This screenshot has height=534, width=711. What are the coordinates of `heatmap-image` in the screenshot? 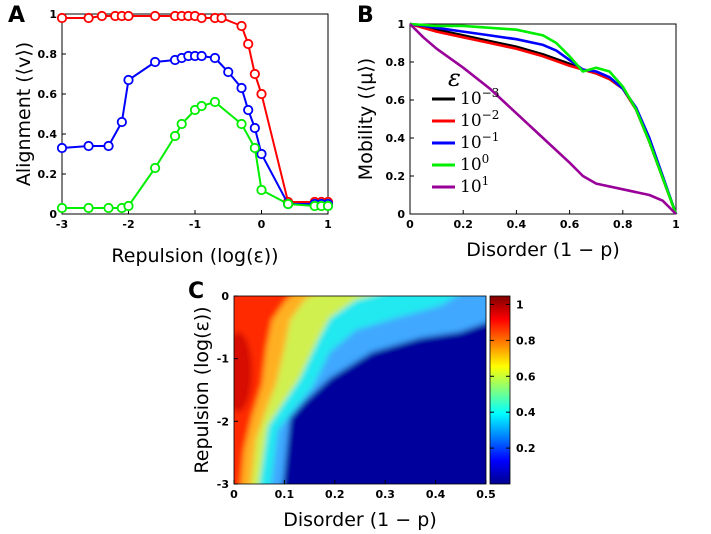 It's located at (360, 390).